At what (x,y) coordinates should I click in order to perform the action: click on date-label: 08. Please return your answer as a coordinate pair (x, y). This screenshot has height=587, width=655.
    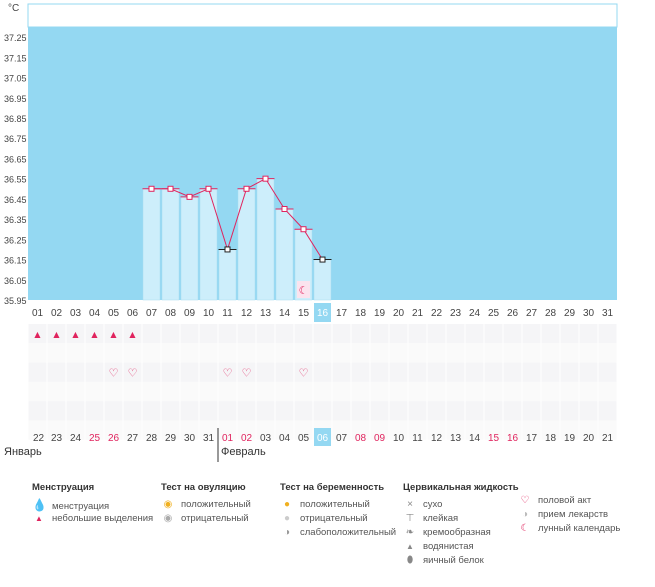
    Looking at the image, I should click on (361, 438).